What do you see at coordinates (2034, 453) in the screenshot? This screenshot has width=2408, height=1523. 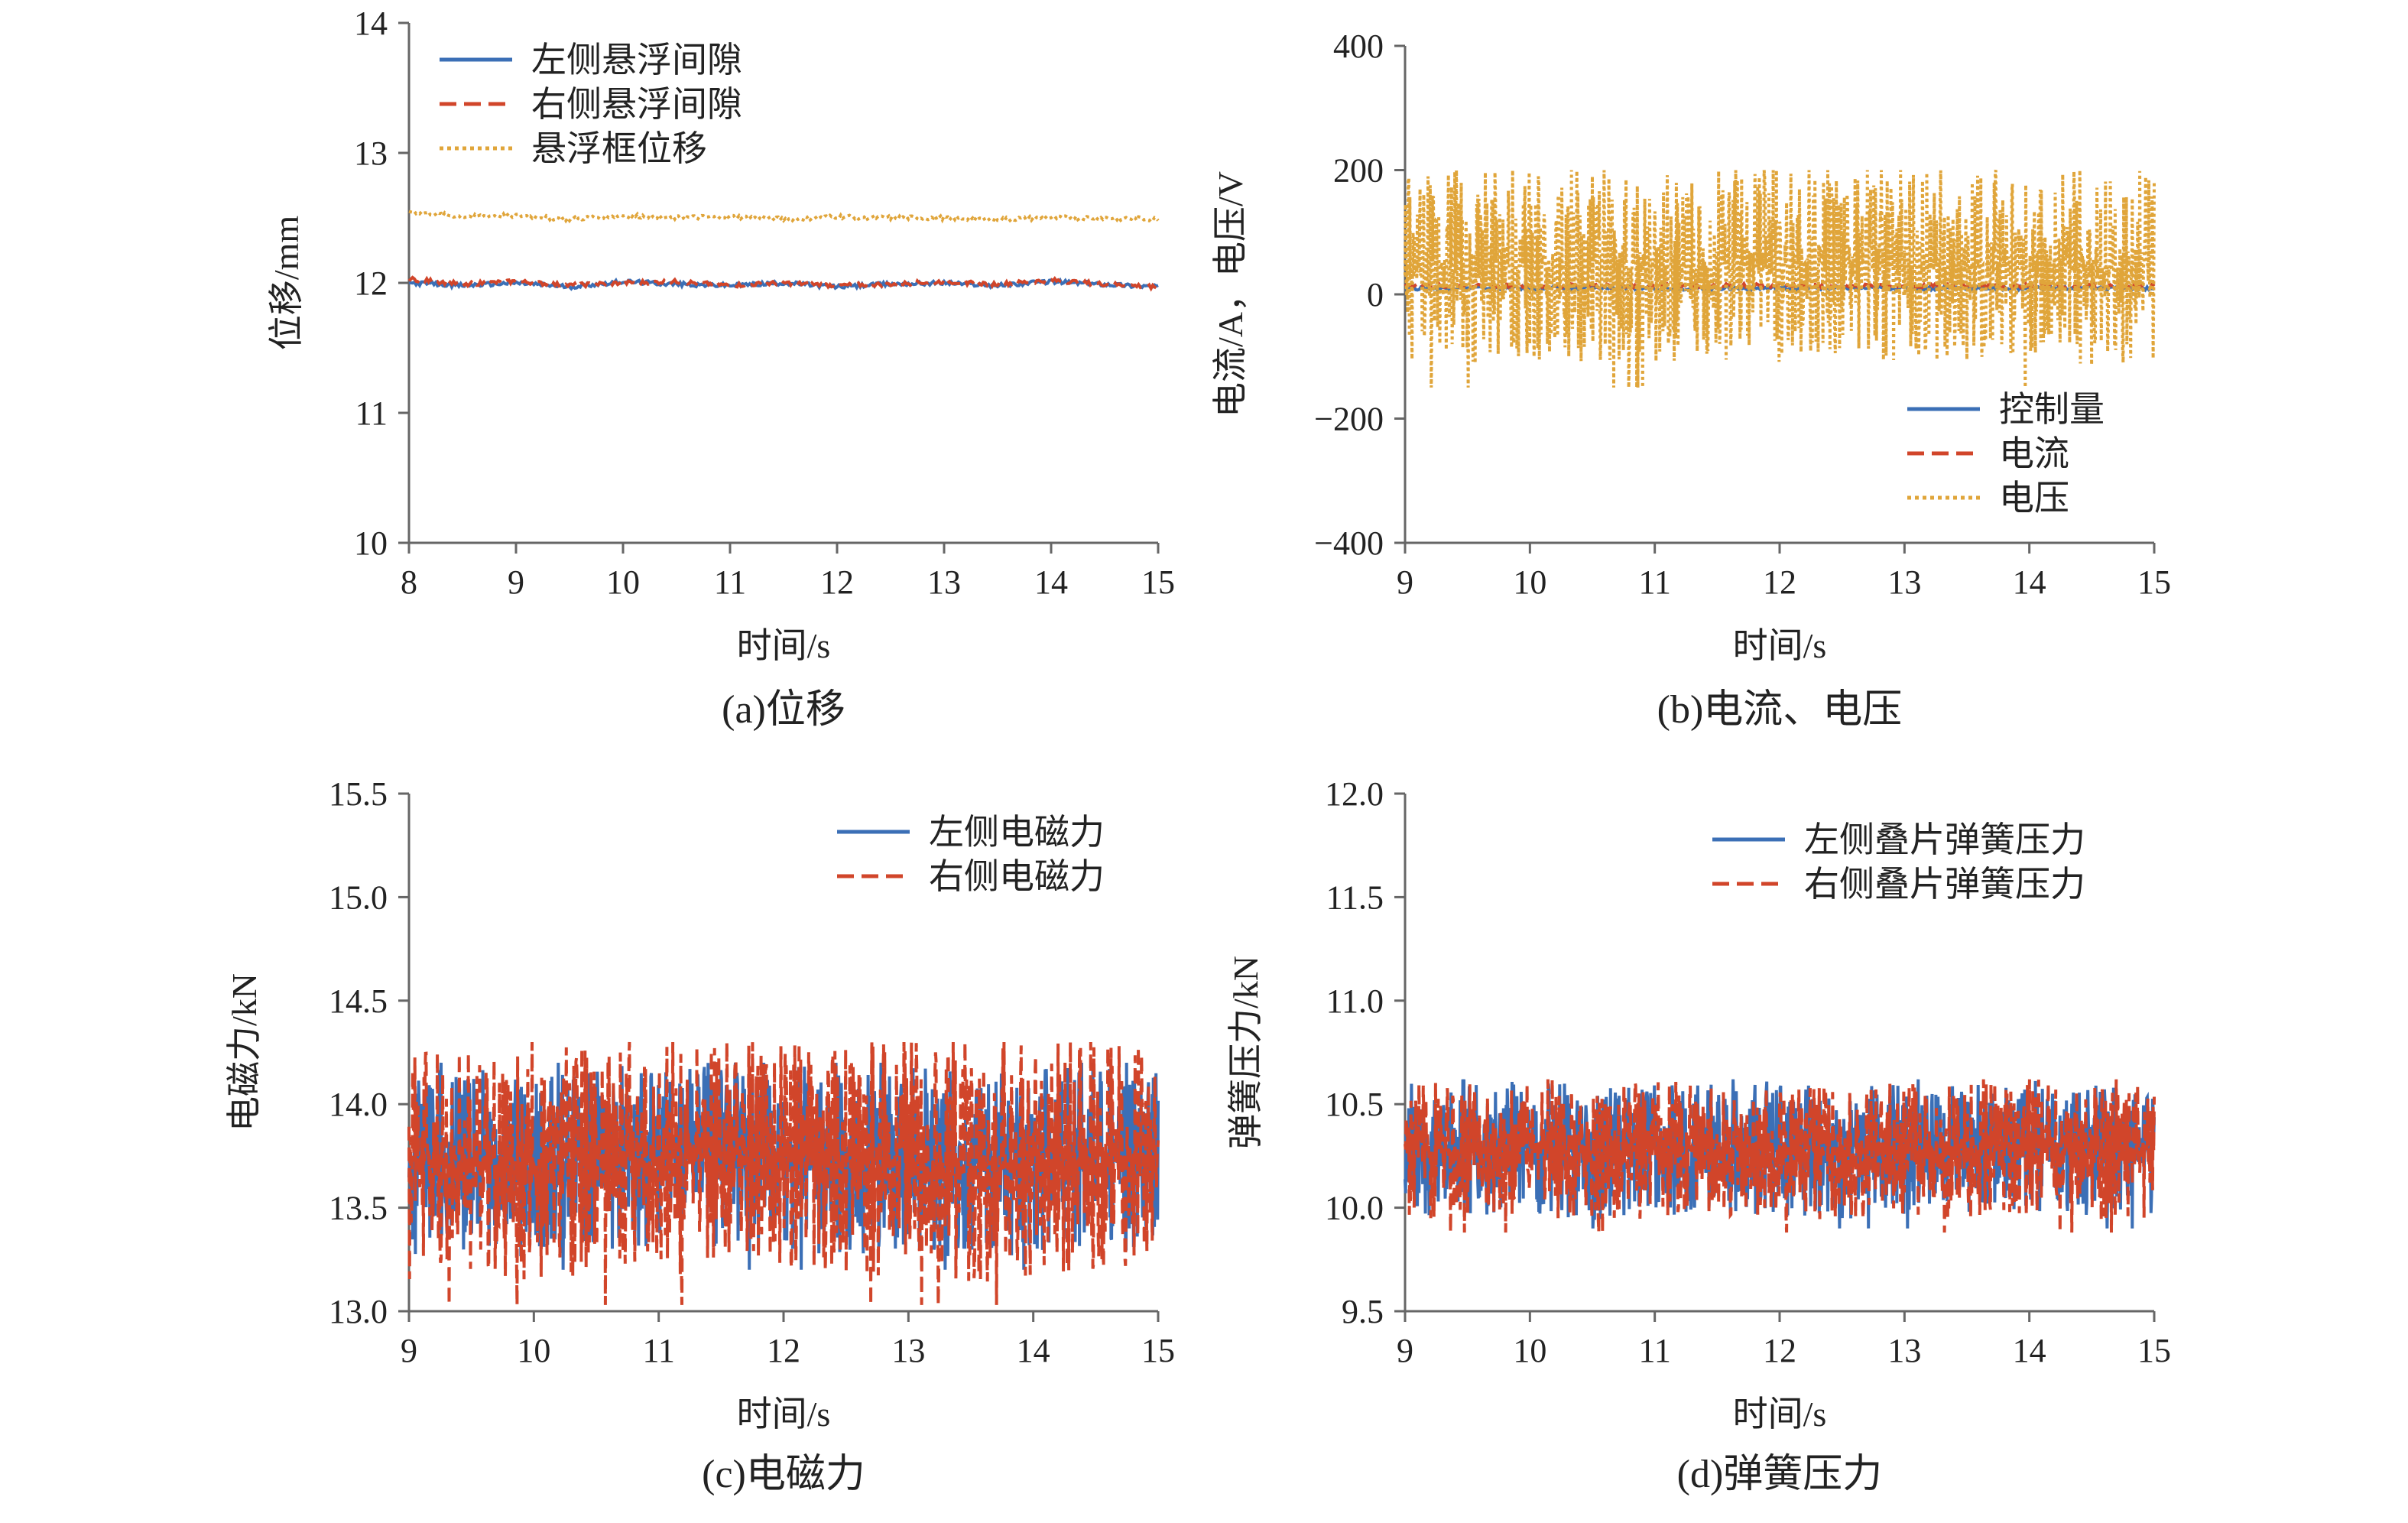 I see `legend-label: 电流` at bounding box center [2034, 453].